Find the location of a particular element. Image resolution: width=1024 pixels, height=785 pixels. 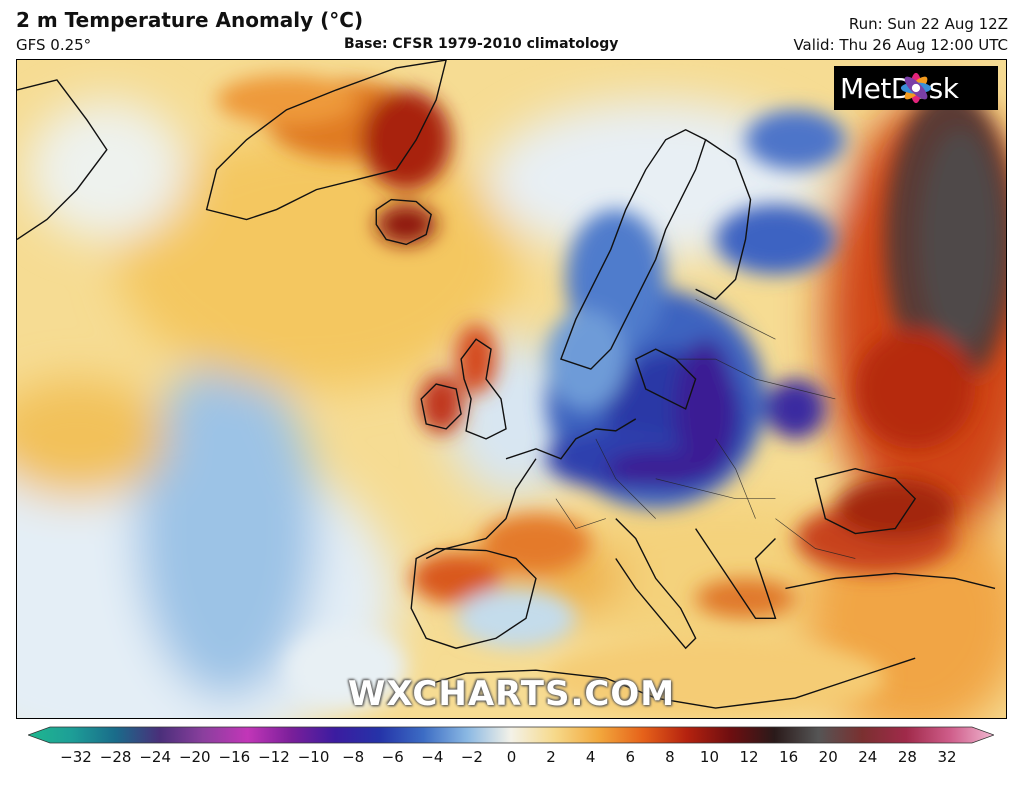

colorbar-tick-label: 2 is located at coordinates (551, 757).